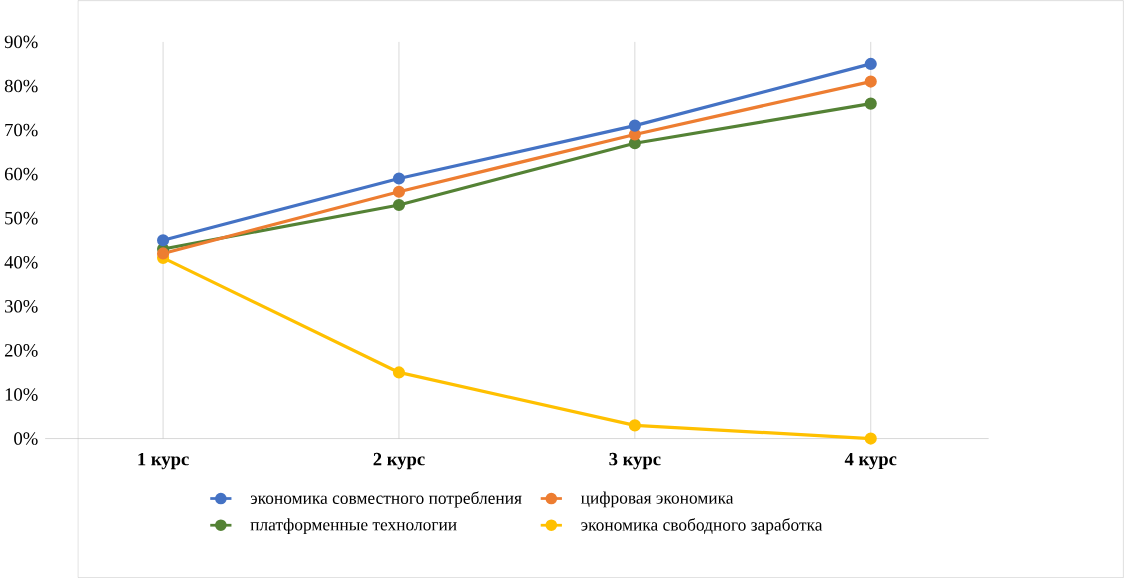 The width and height of the screenshot is (1124, 578). I want to click on y-tick-label: 50%, so click(21, 218).